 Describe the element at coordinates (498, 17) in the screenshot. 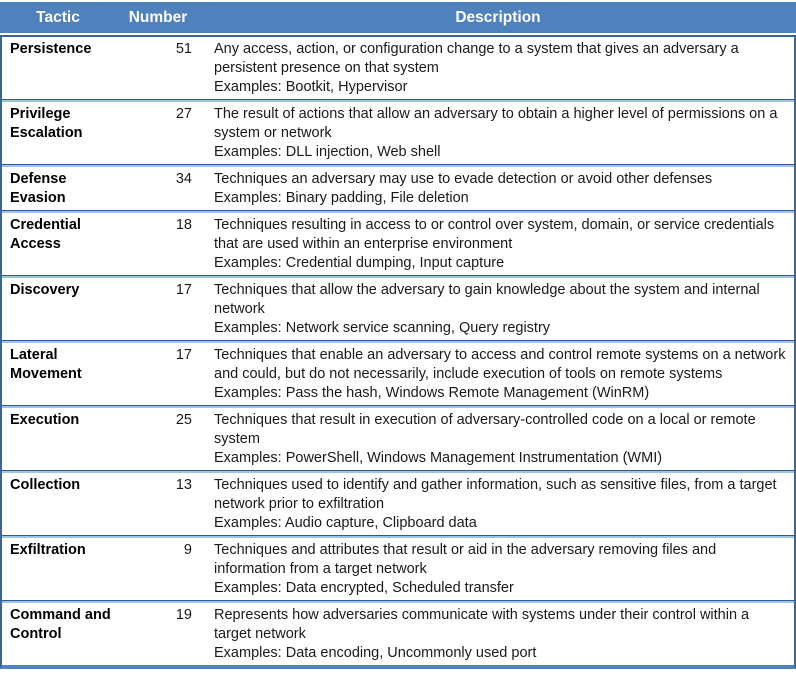

I see `column-header-description: Description` at that location.